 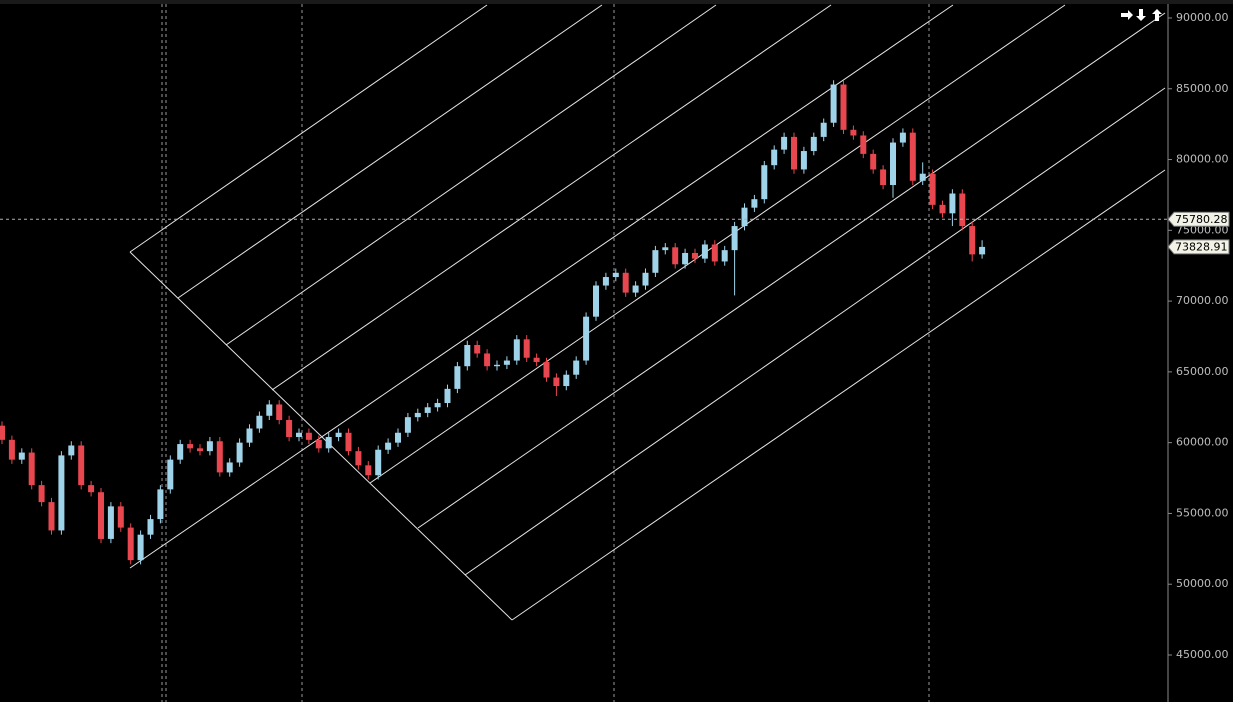 I want to click on y-tick-label: 65000.00, so click(x=1202, y=371).